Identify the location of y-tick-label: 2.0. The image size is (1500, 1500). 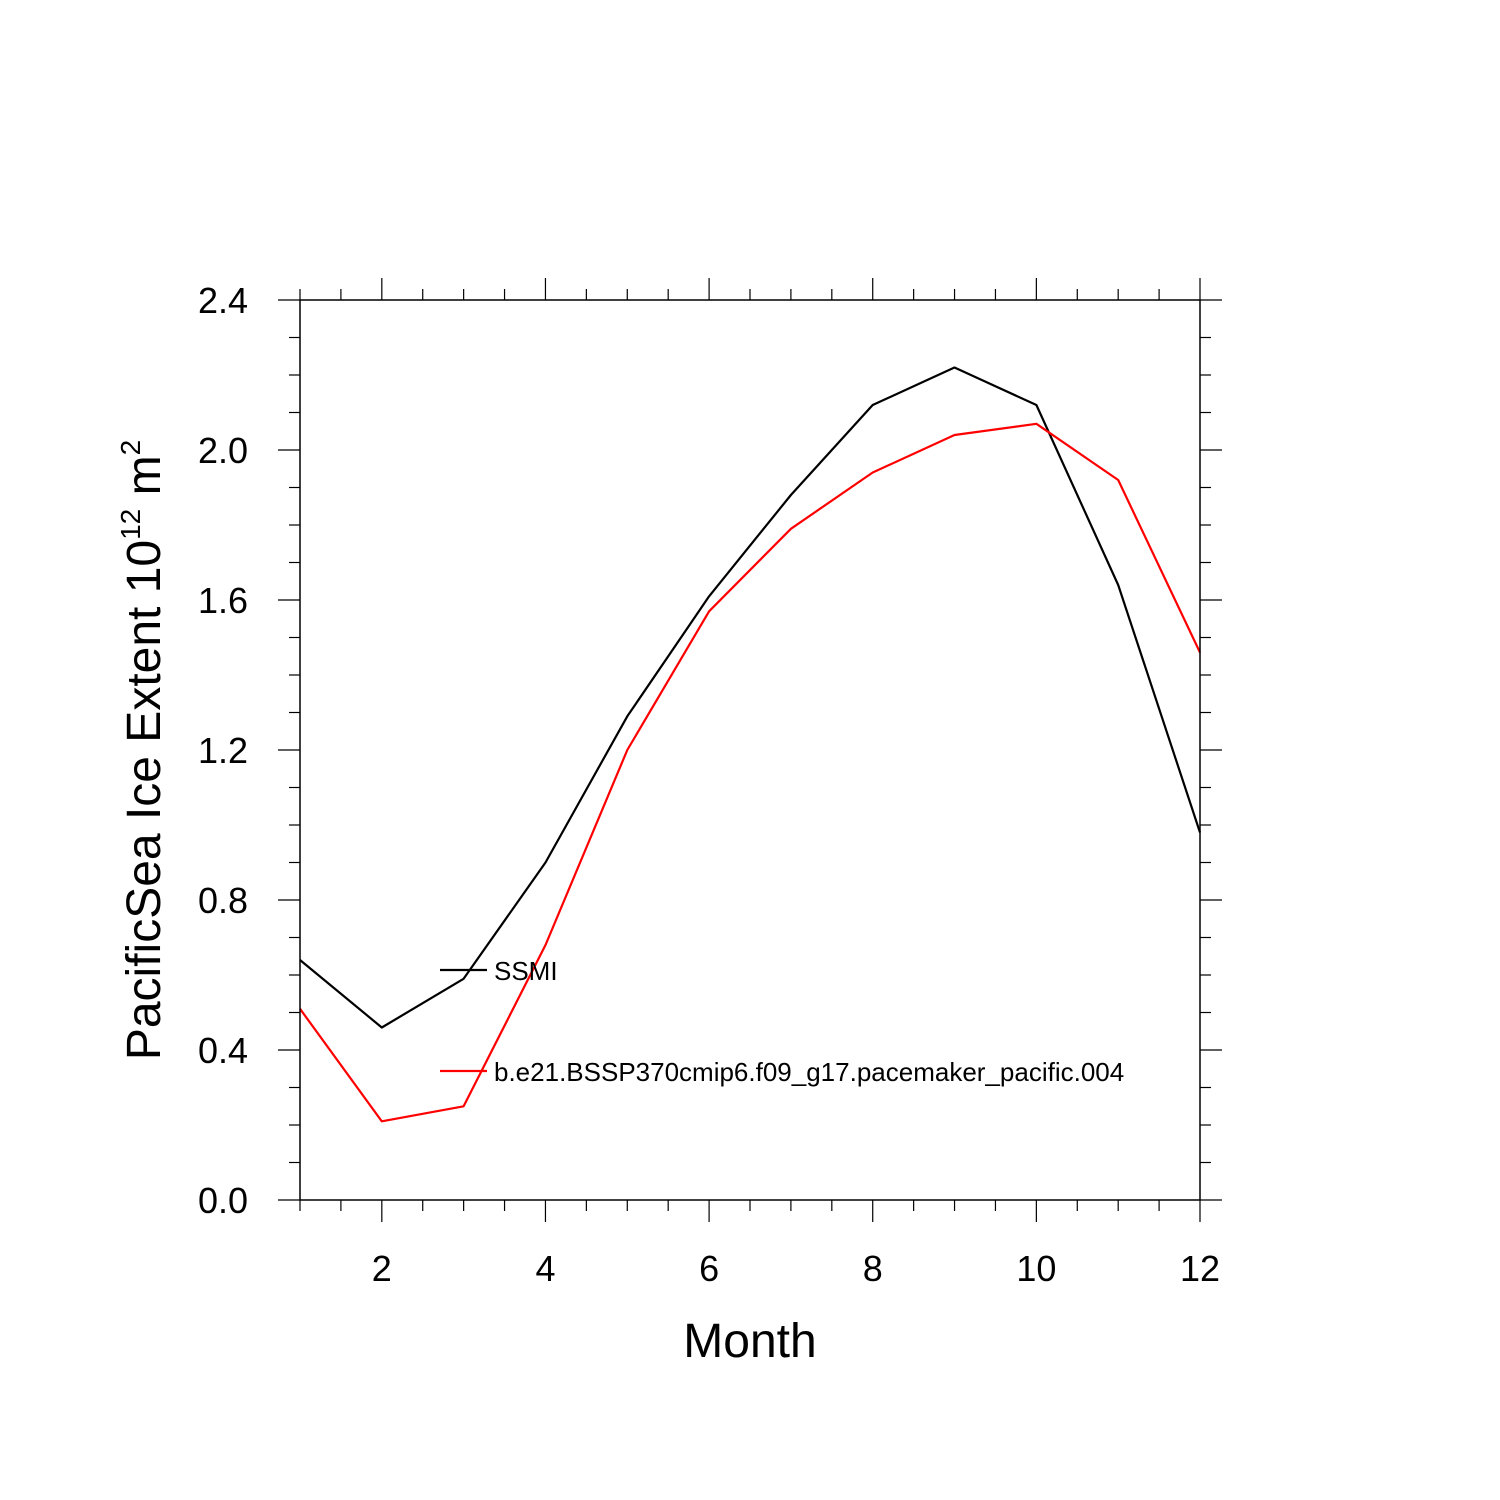
(223, 450).